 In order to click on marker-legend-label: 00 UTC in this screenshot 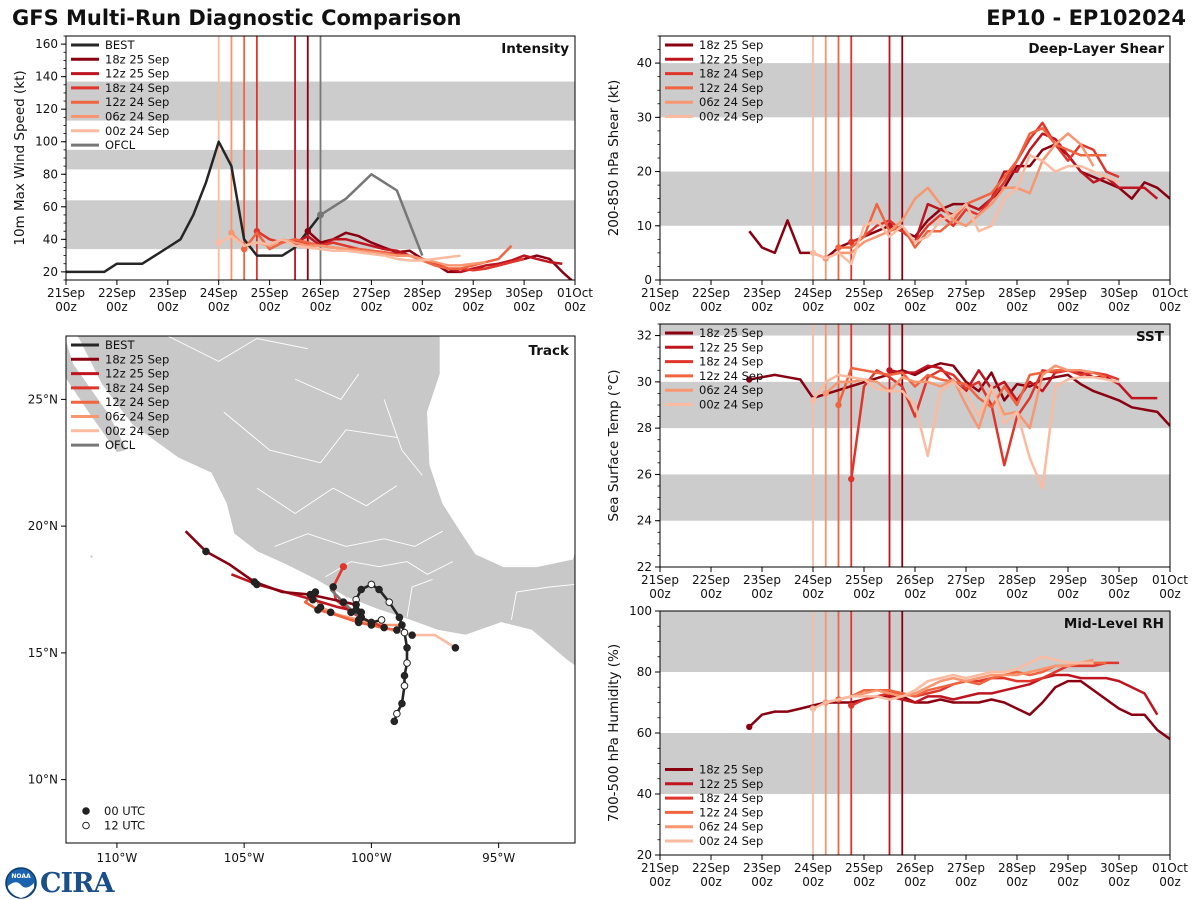, I will do `click(124, 811)`.